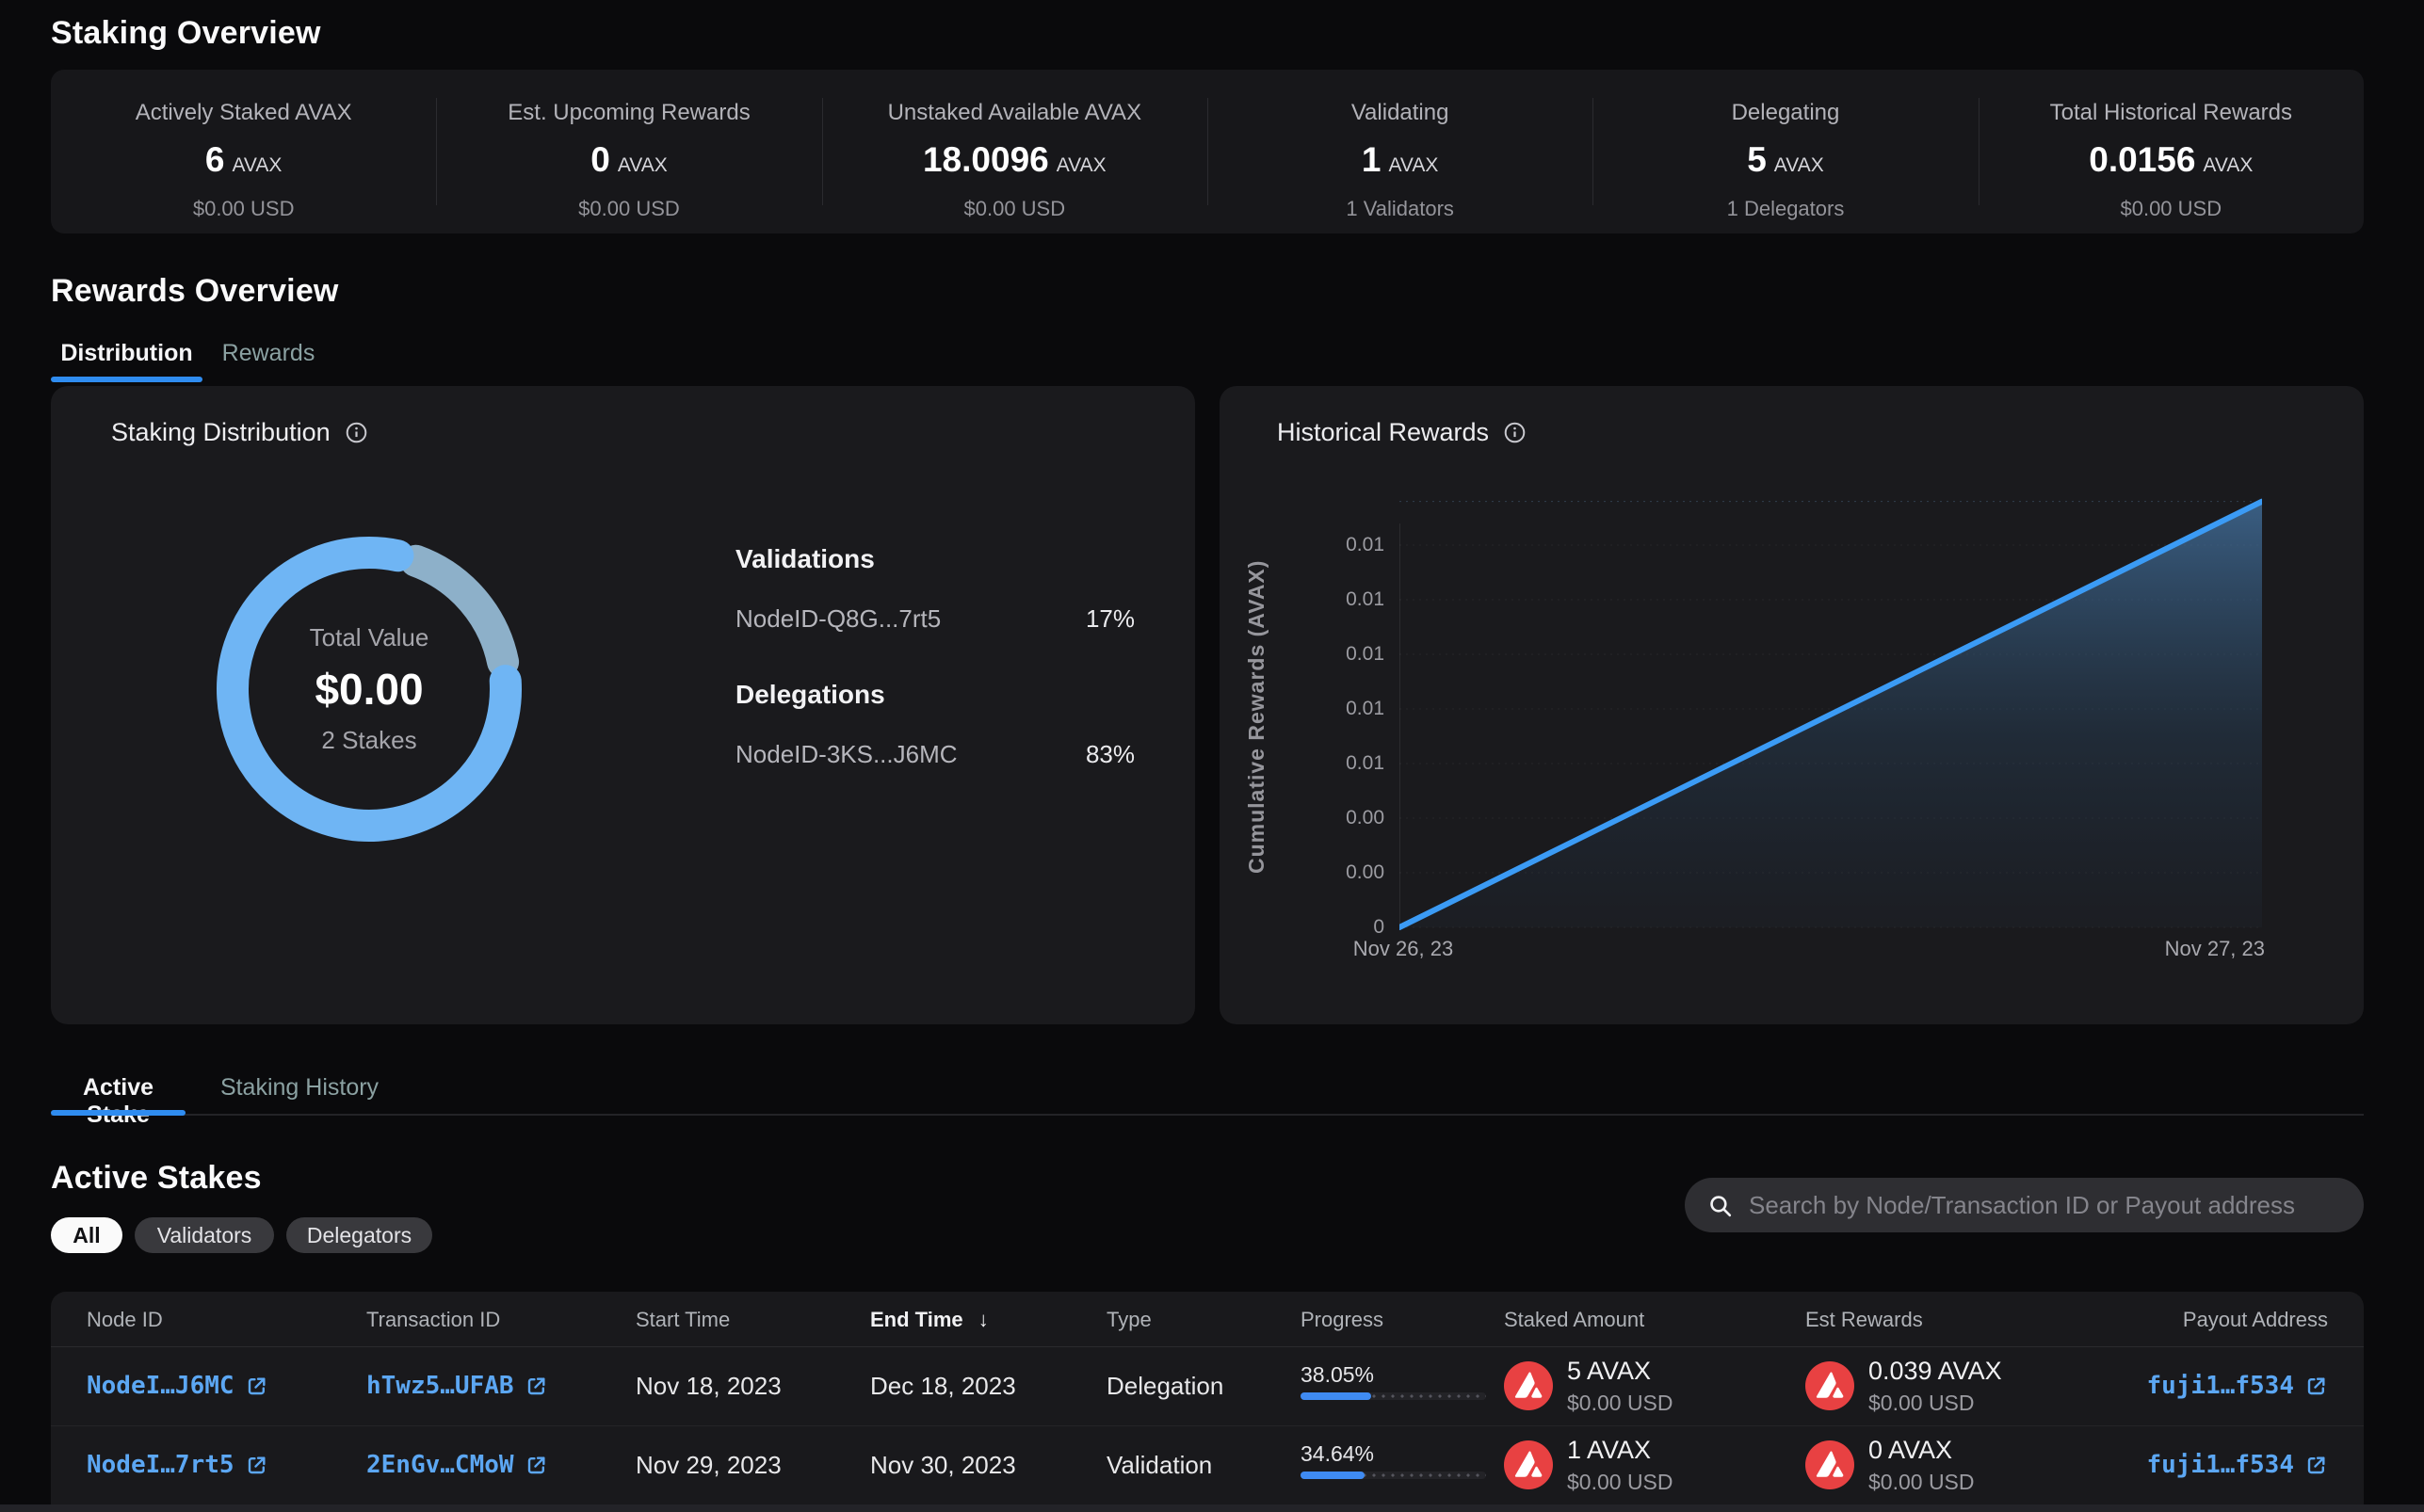 Image resolution: width=2424 pixels, height=1512 pixels. What do you see at coordinates (268, 353) in the screenshot?
I see `tab-rewards: Rewards` at bounding box center [268, 353].